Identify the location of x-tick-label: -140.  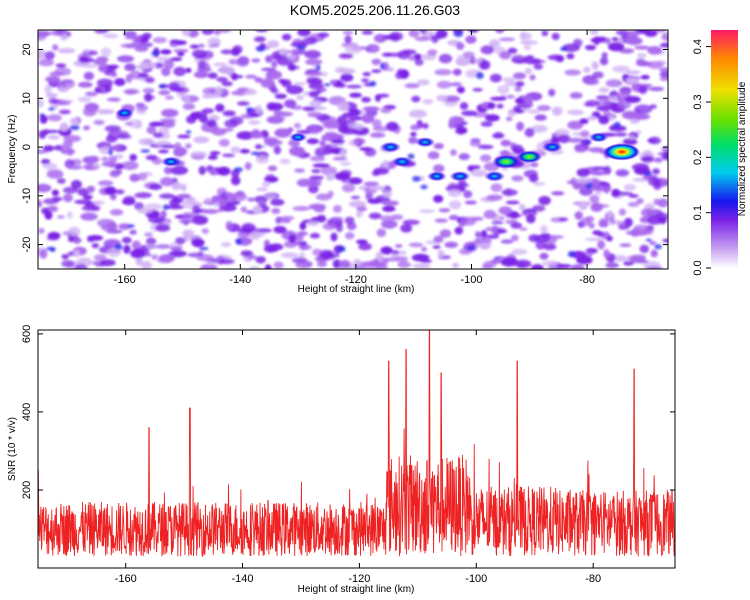
(240, 280).